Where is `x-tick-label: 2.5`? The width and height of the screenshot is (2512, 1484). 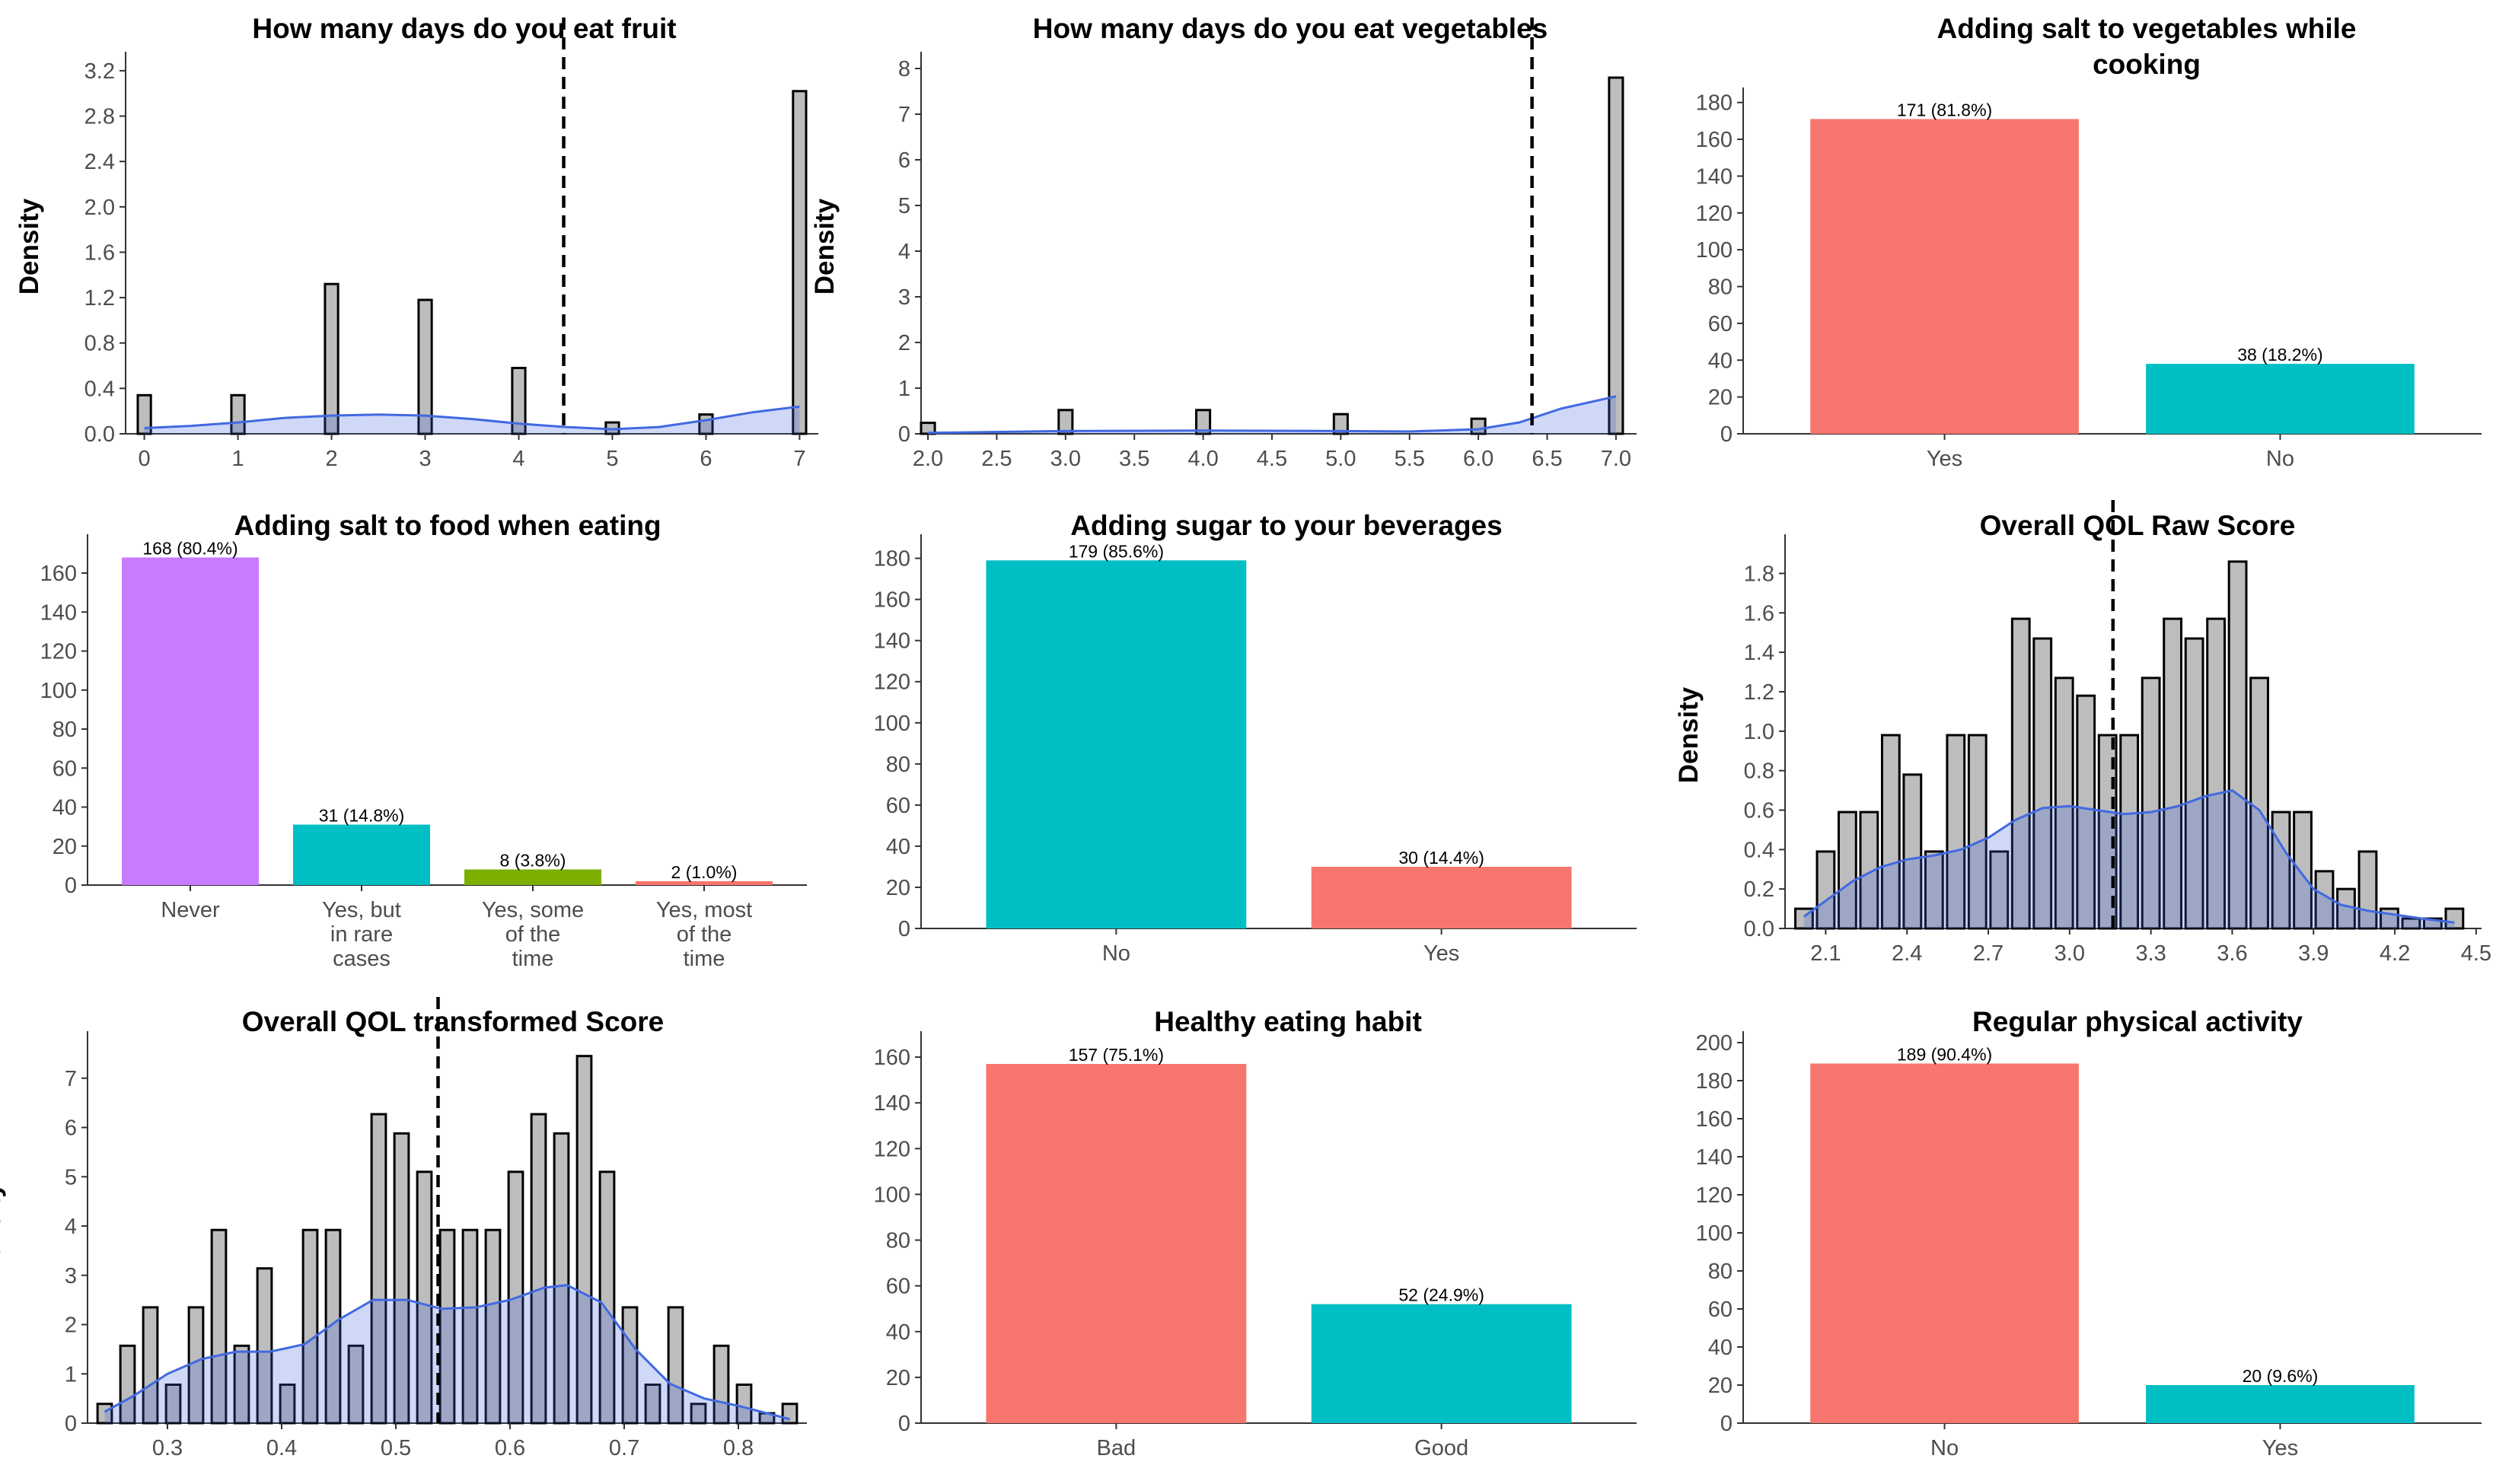
x-tick-label: 2.5 is located at coordinates (996, 459).